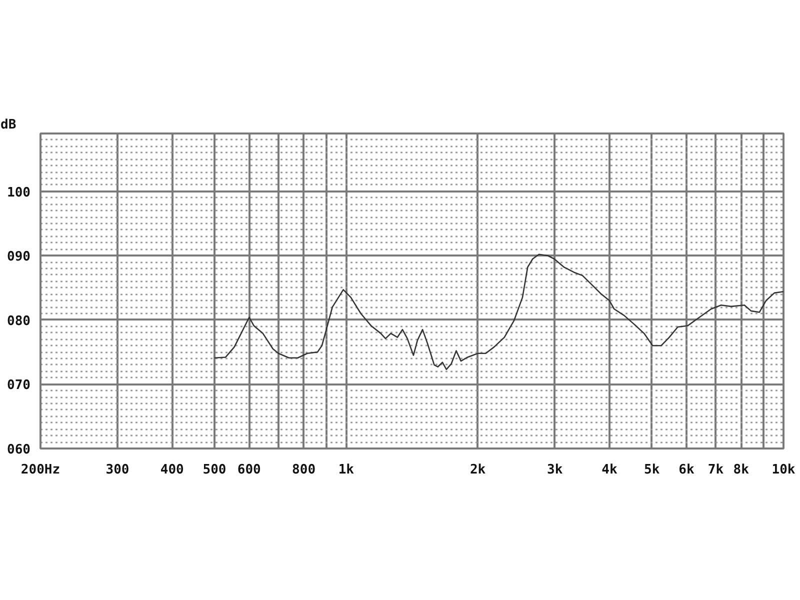 Image resolution: width=800 pixels, height=600 pixels. What do you see at coordinates (346, 470) in the screenshot?
I see `x-tick-label: 1k` at bounding box center [346, 470].